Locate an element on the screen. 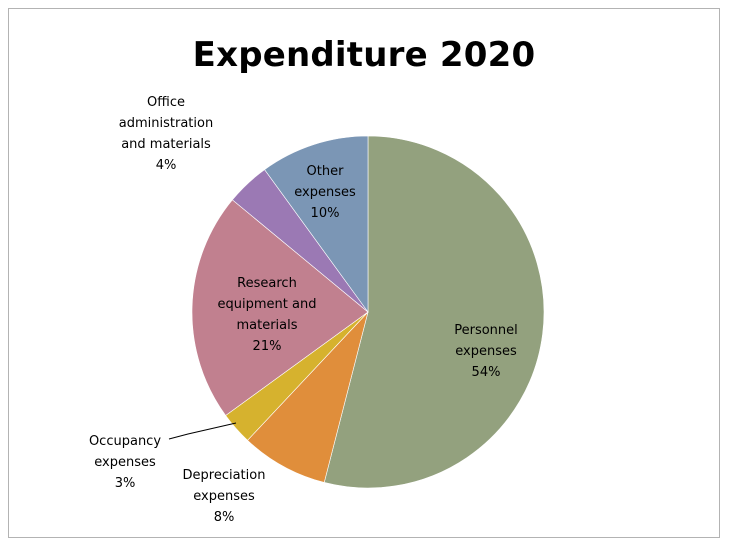 The height and width of the screenshot is (538, 729). data-label-line: Personnel is located at coordinates (486, 330).